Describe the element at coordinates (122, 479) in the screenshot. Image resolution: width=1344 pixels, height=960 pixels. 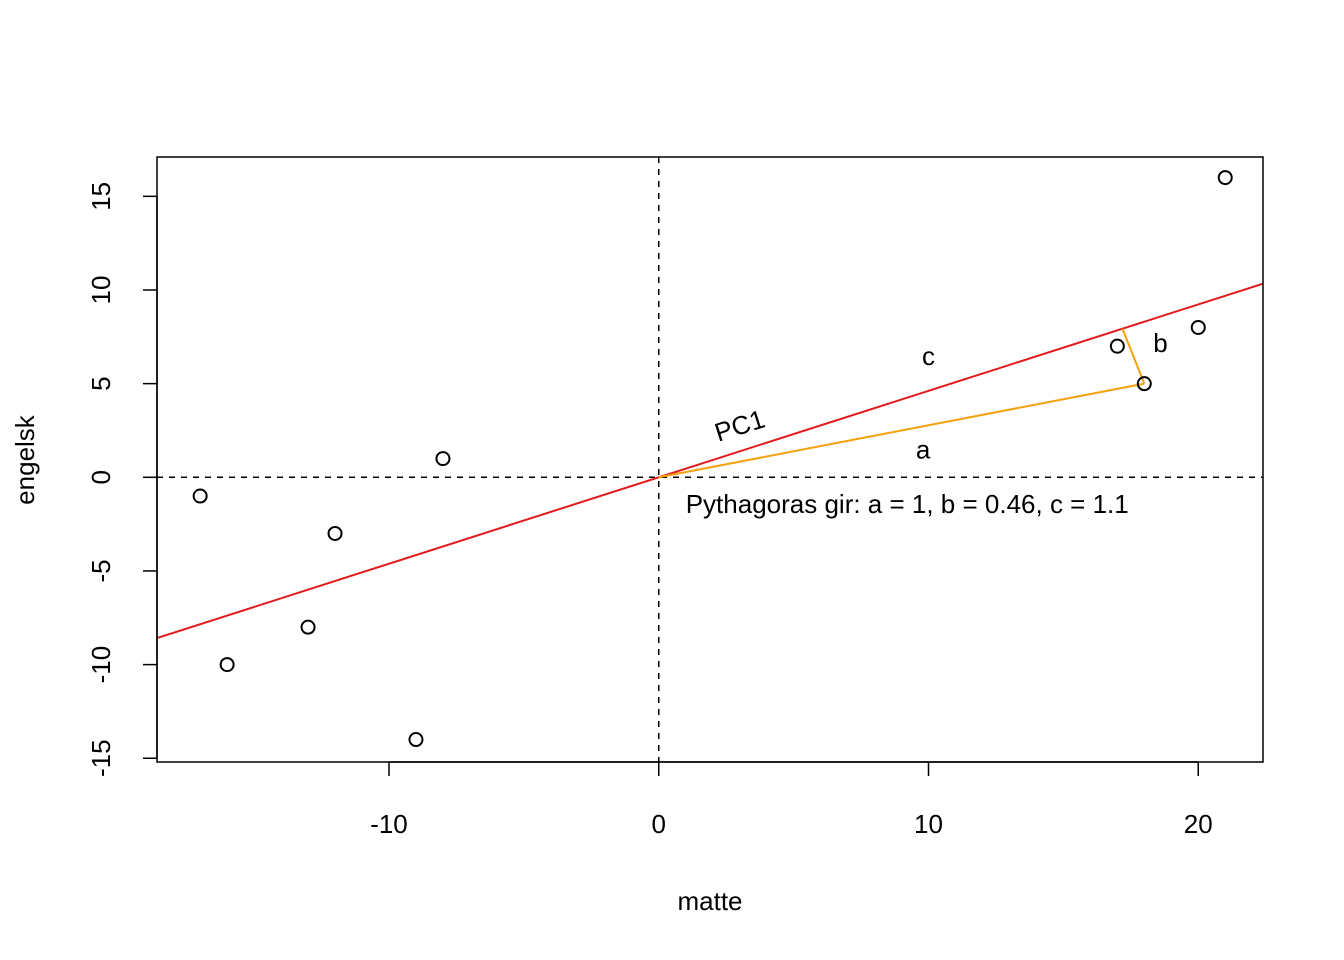
I see `y-axis: -15 -10 -5 0 5 10 15` at that location.